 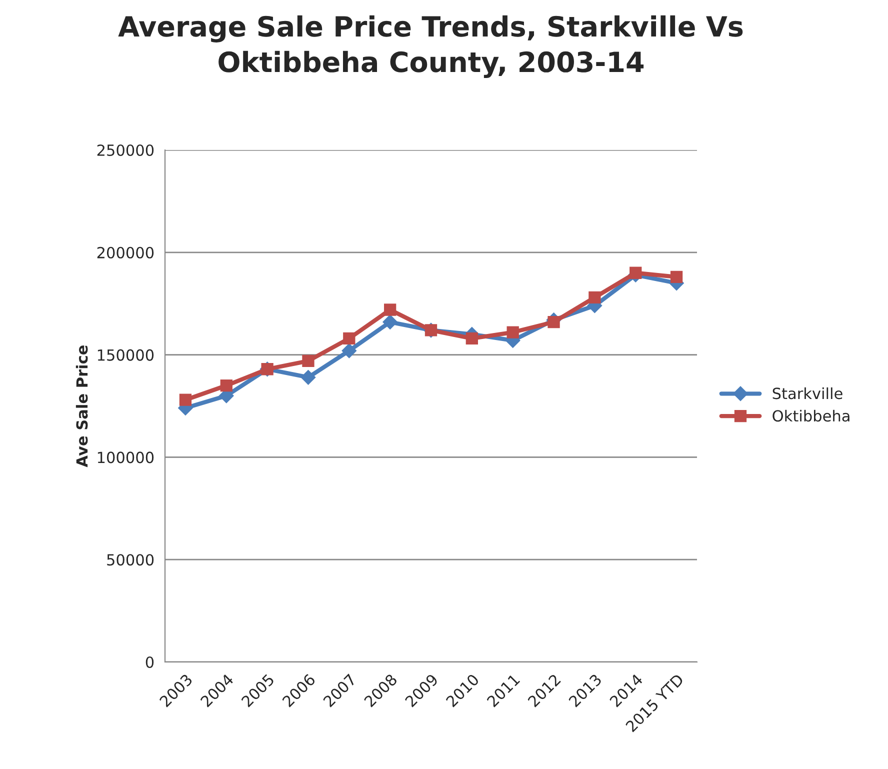 What do you see at coordinates (125, 150) in the screenshot?
I see `y-tick-label: 250000` at bounding box center [125, 150].